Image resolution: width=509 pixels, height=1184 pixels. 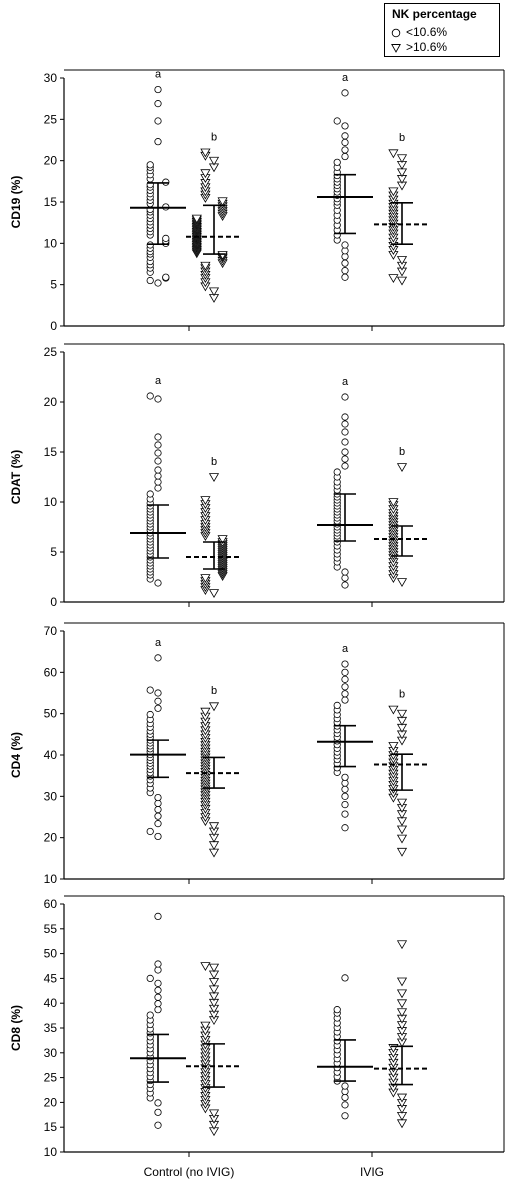 What do you see at coordinates (51, 978) in the screenshot?
I see `y-tick-label: 45` at bounding box center [51, 978].